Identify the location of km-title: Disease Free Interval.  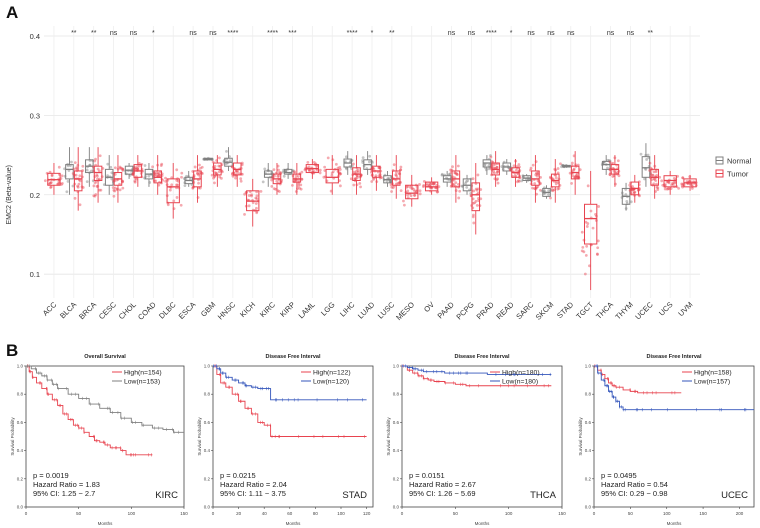
(293, 357).